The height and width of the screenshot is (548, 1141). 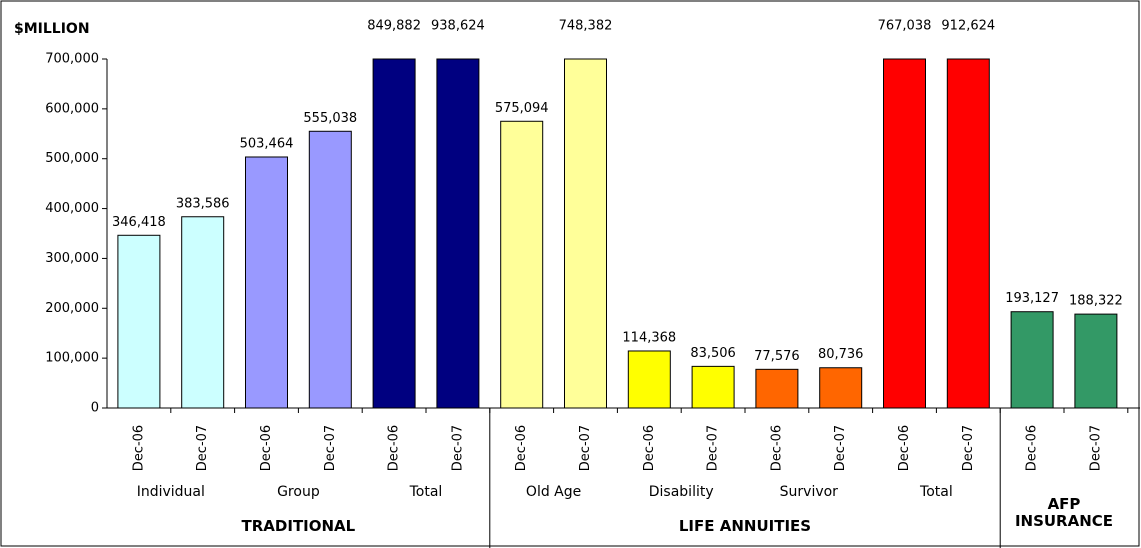 I want to click on data-label: 83,506, so click(x=713, y=353).